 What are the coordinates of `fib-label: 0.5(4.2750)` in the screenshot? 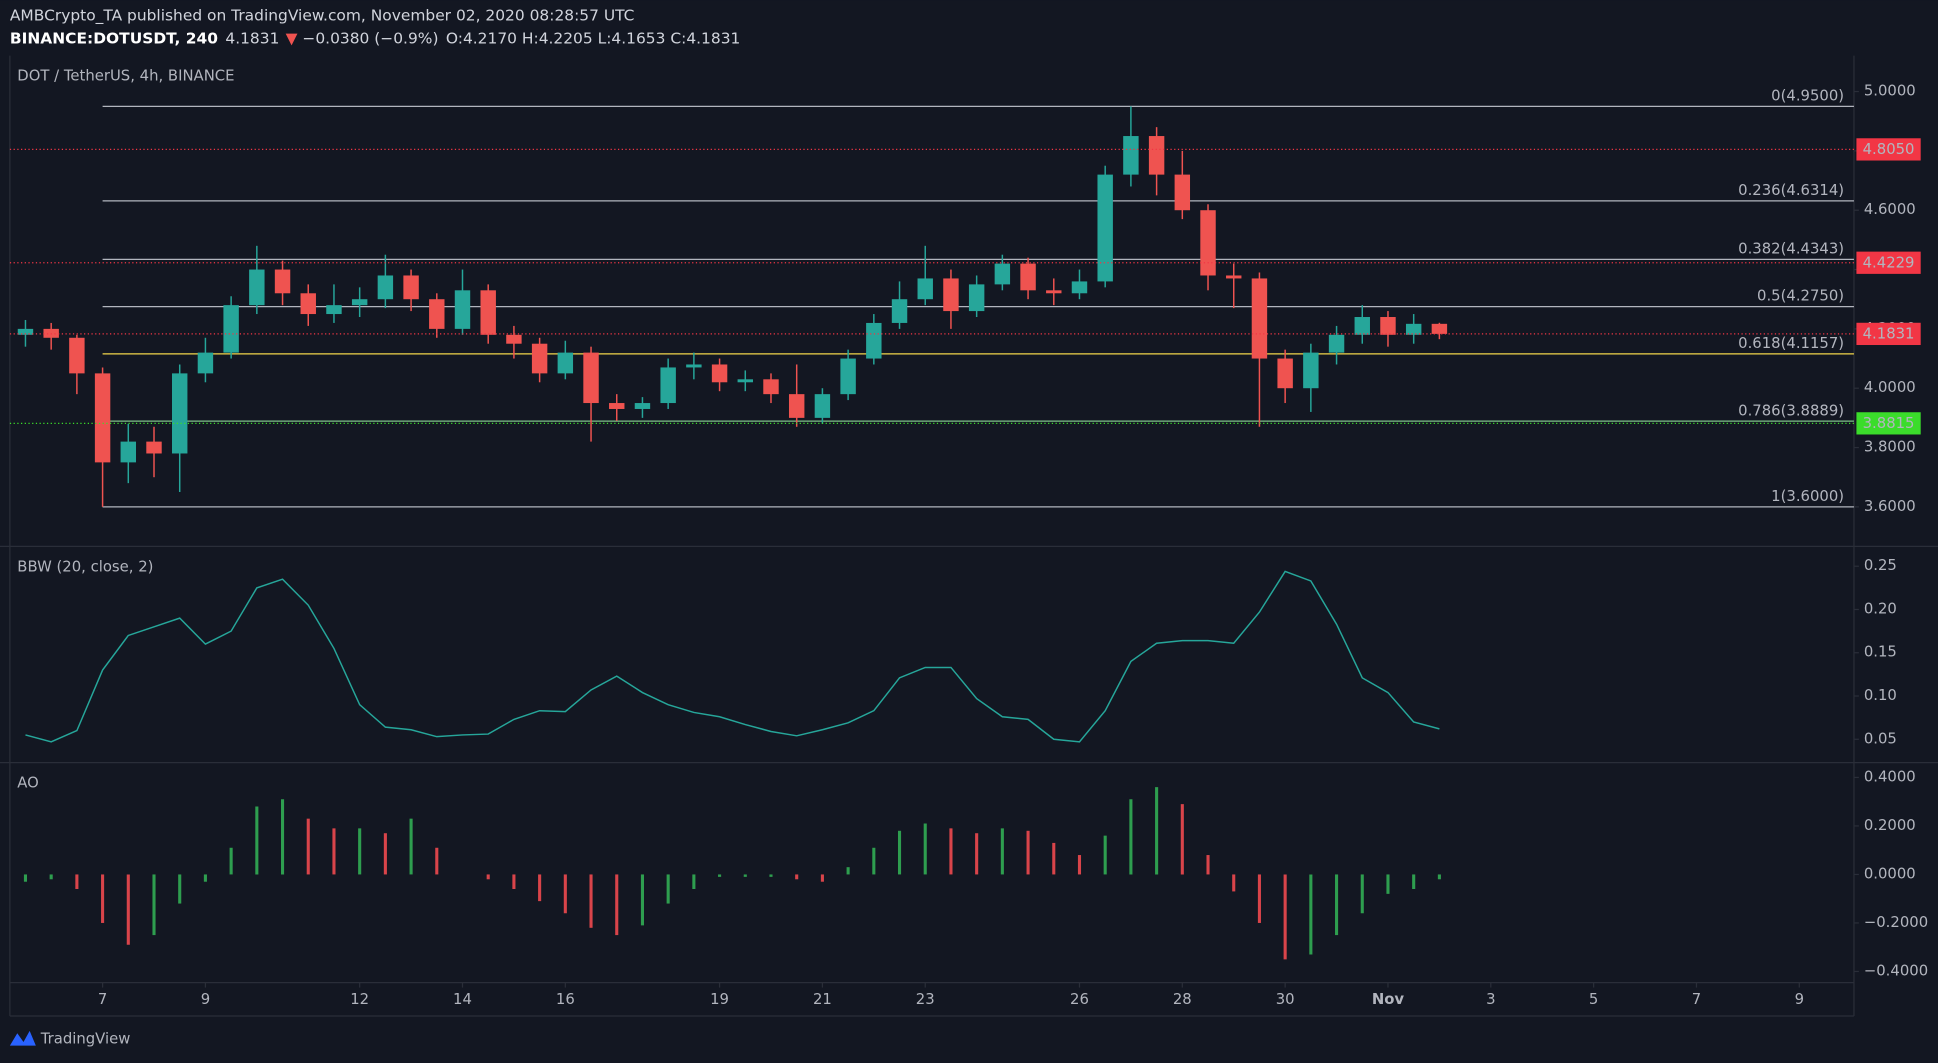 It's located at (1800, 296).